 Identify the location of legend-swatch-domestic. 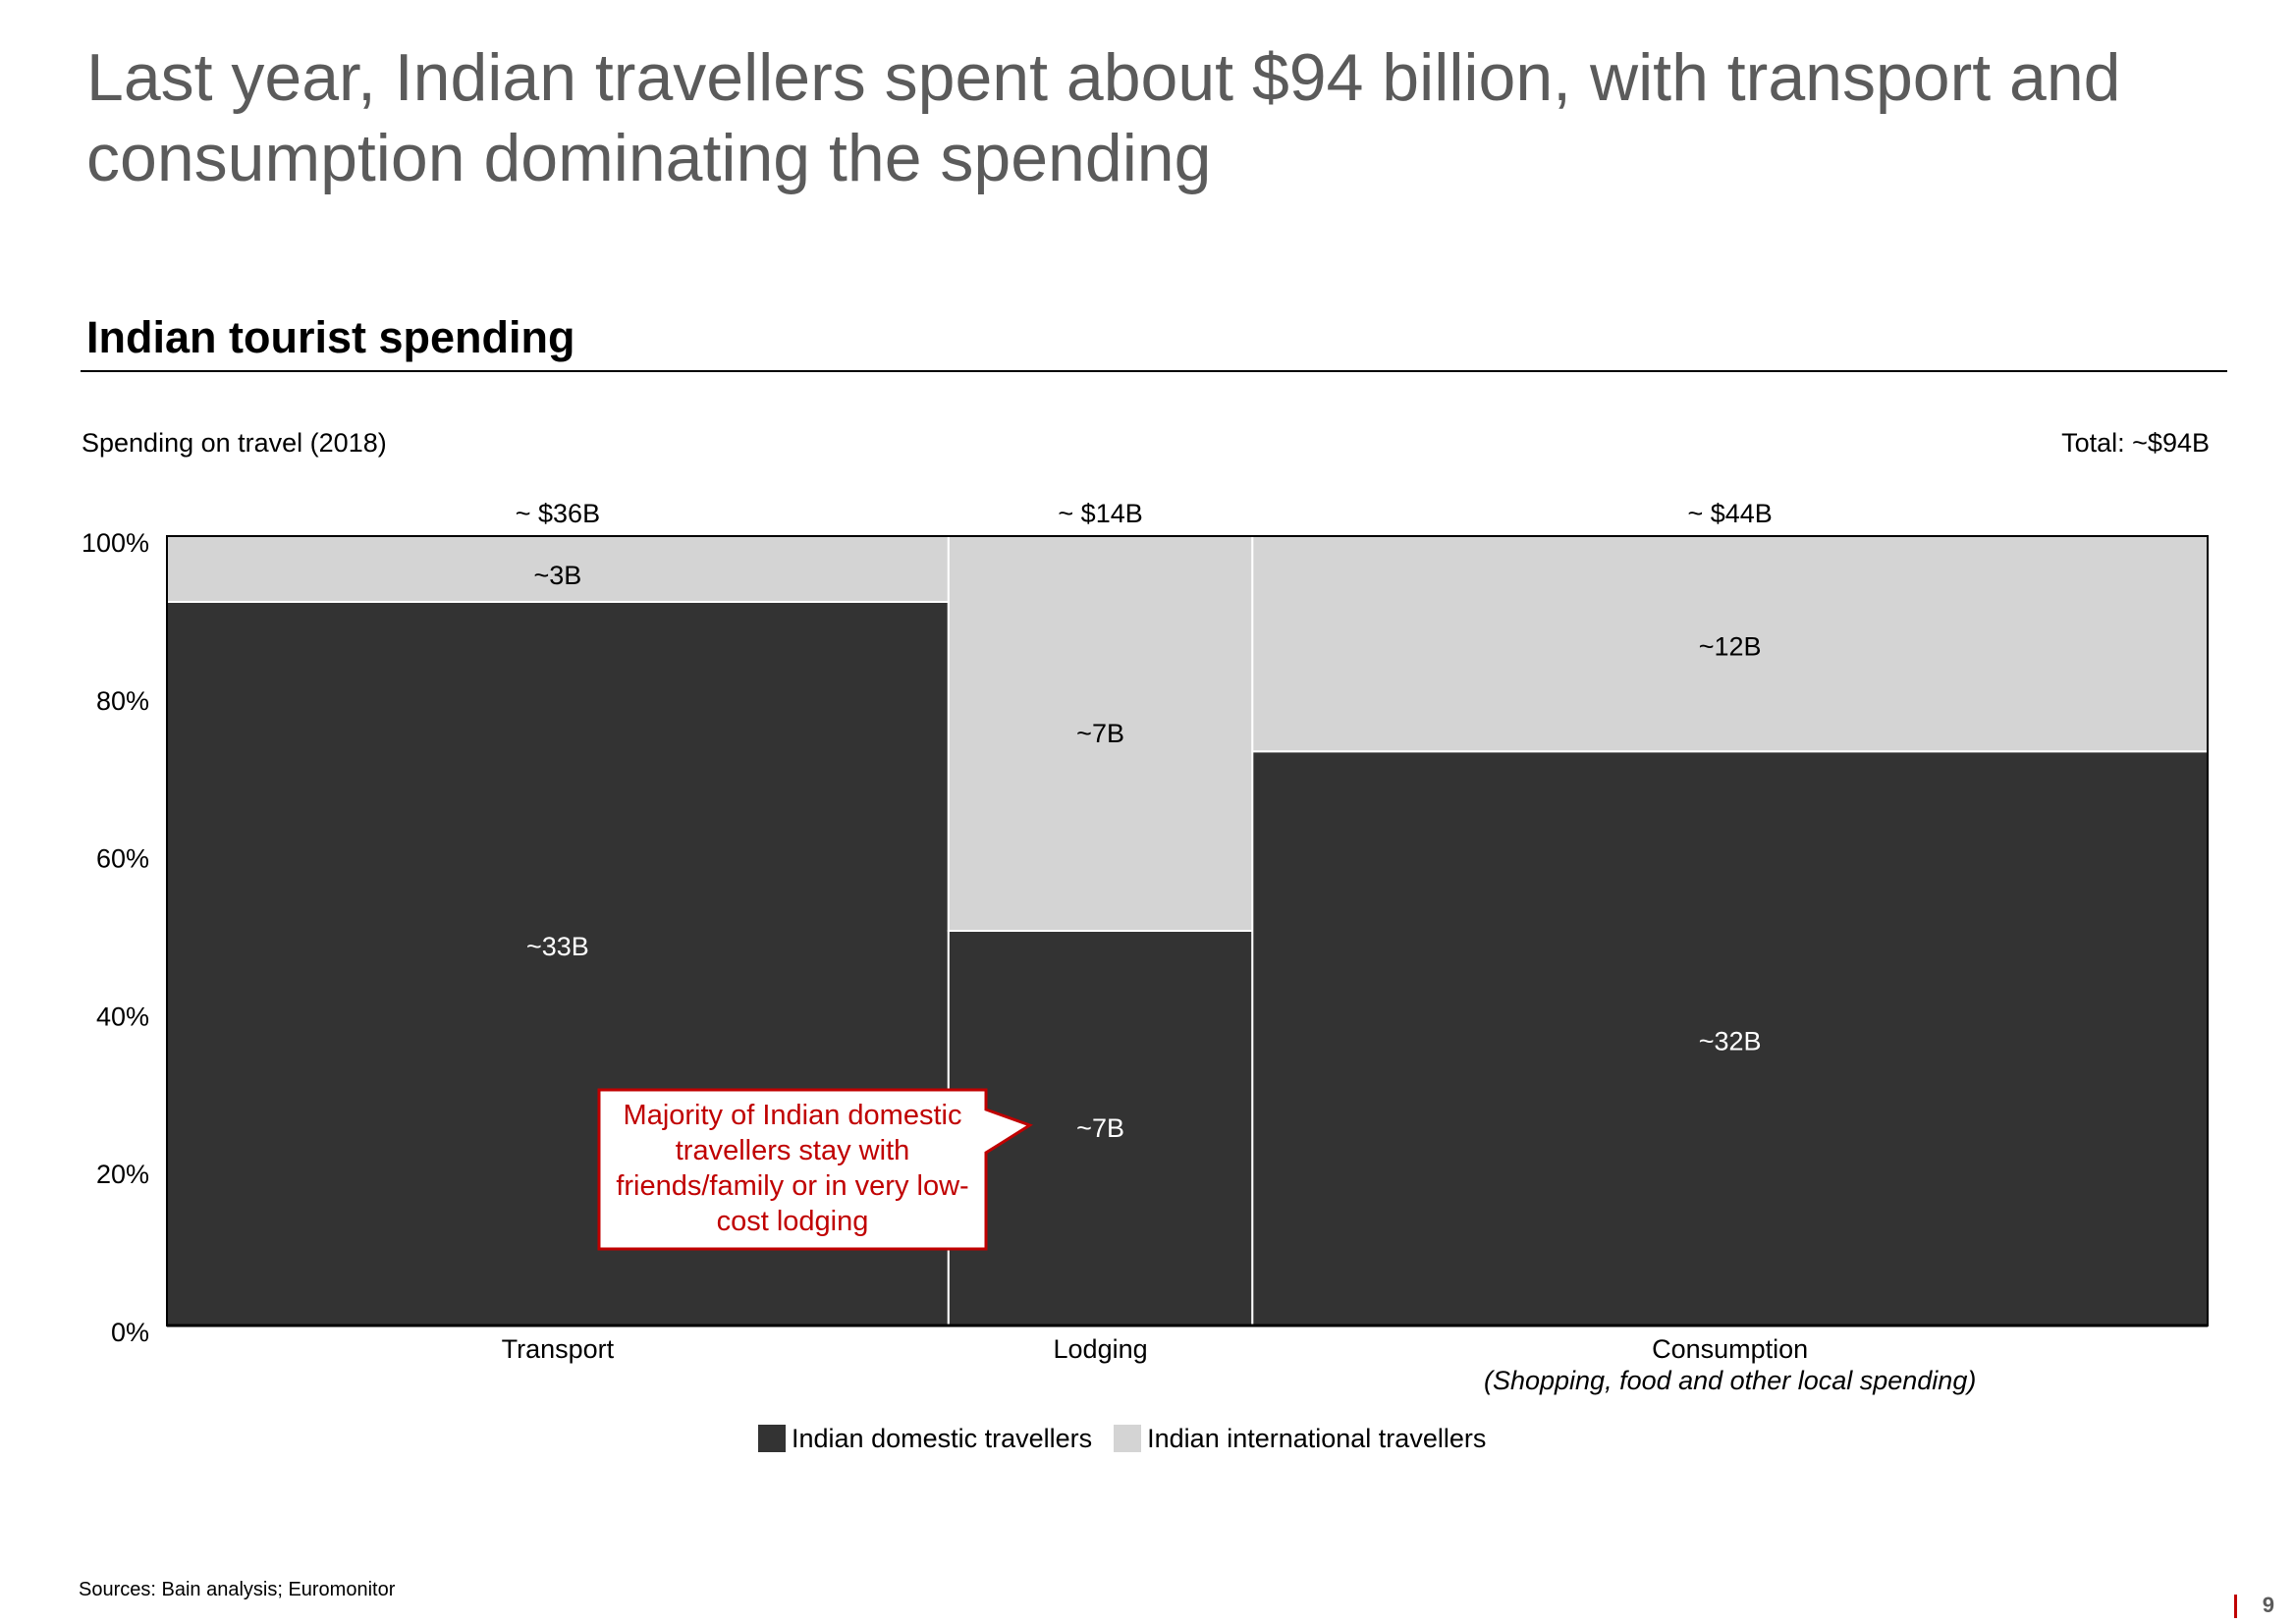
(772, 1438).